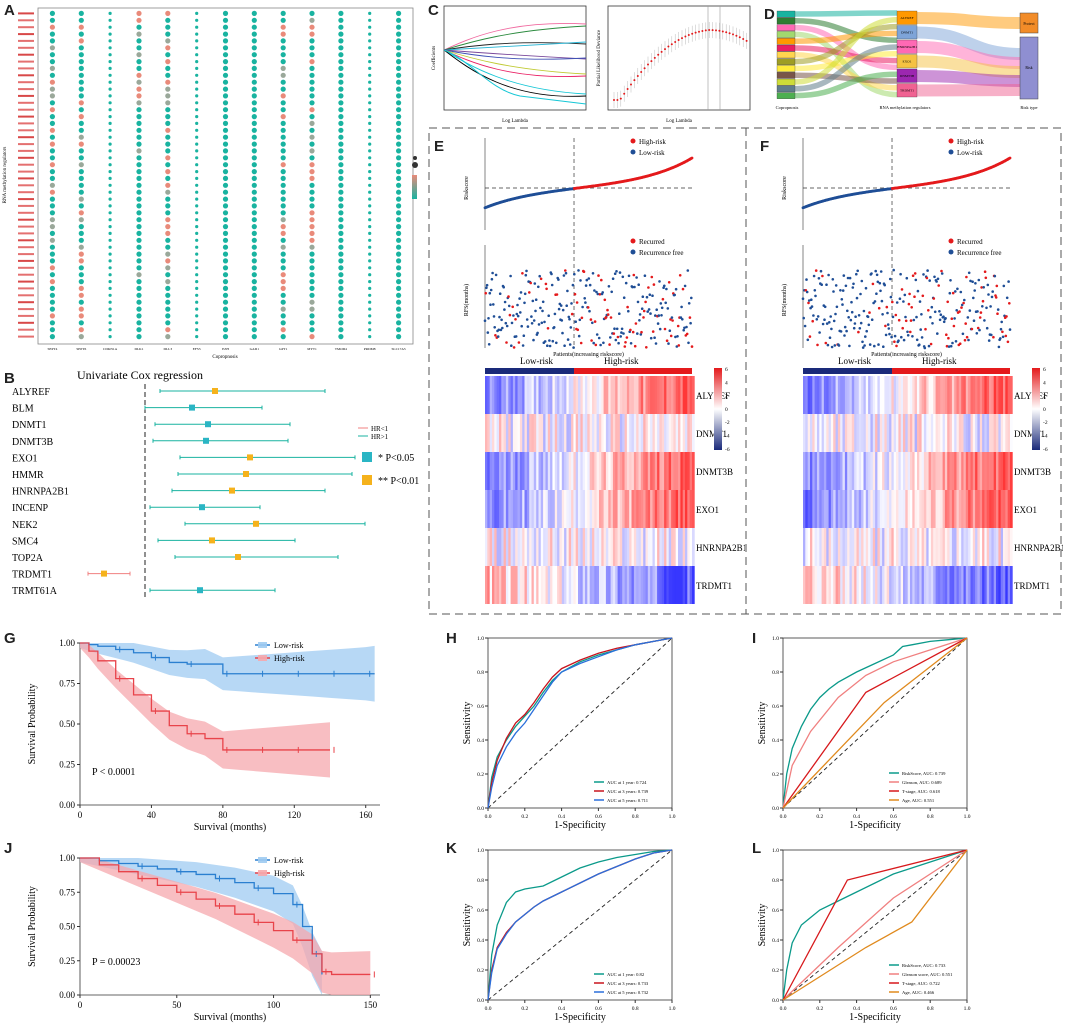  What do you see at coordinates (67, 927) in the screenshot?
I see `y-tick-label: 0.50` at bounding box center [67, 927].